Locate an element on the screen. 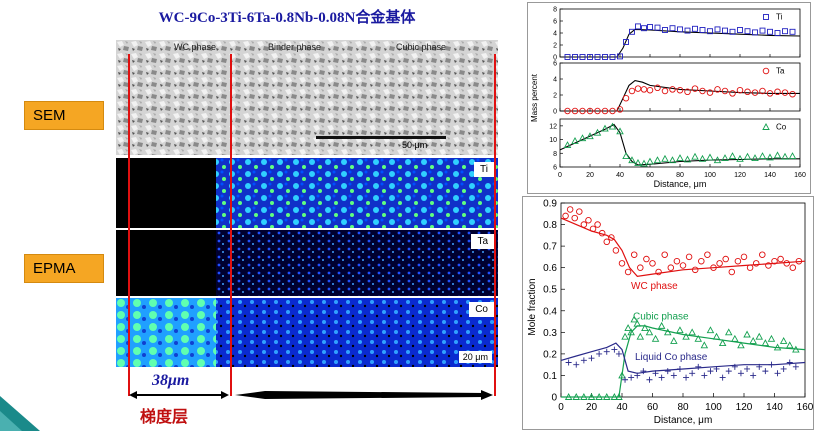 This screenshot has height=434, width=816. gradient-thickness: 38μm is located at coordinates (171, 380).